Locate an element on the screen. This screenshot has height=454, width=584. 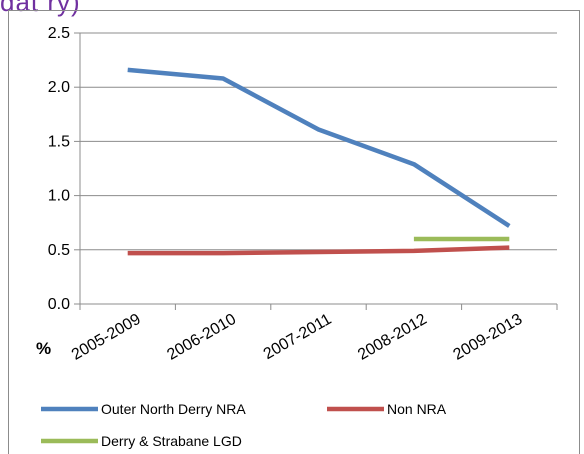
x-tick-label: 2008-2012 is located at coordinates (392, 337).